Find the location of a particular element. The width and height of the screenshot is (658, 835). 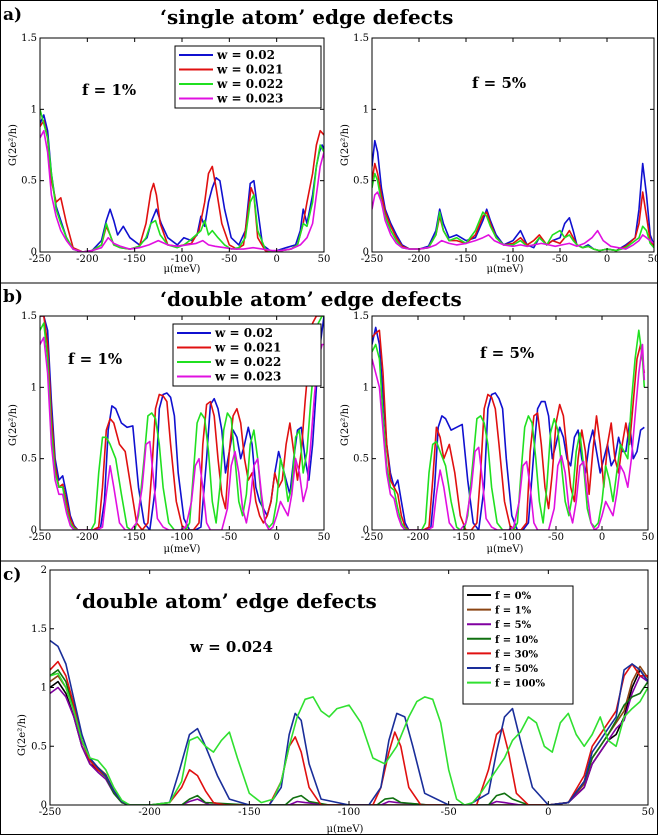

panel-c-label: c) is located at coordinates (12, 575).